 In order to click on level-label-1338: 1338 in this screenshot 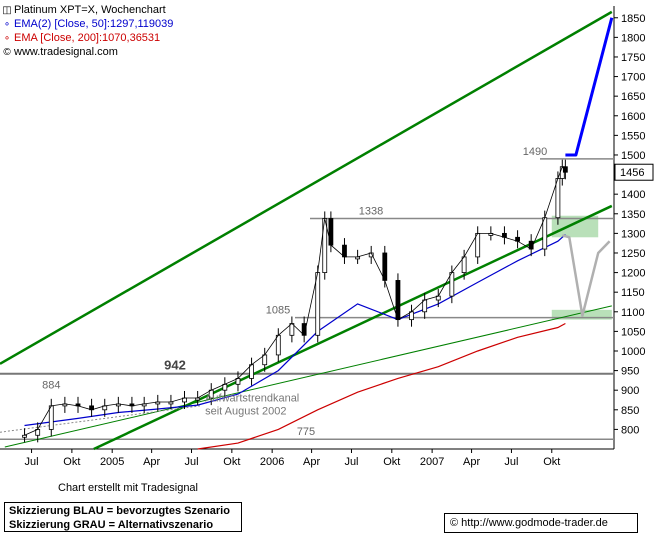, I will do `click(371, 211)`.